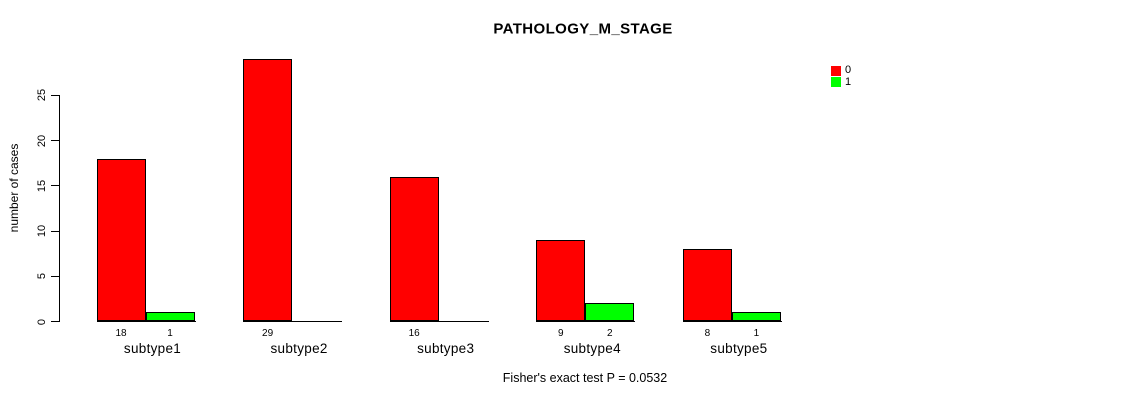 This screenshot has width=1140, height=400. What do you see at coordinates (414, 333) in the screenshot?
I see `bar-value-label: 16` at bounding box center [414, 333].